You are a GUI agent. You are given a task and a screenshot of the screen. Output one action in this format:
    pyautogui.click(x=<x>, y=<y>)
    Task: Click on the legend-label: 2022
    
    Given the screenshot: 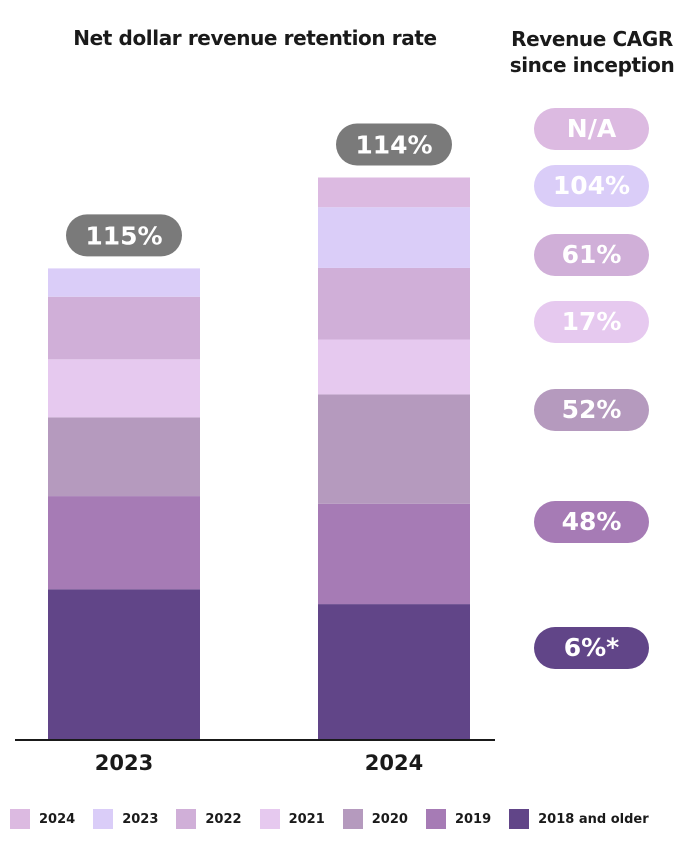 What is the action you would take?
    pyautogui.click(x=223, y=819)
    